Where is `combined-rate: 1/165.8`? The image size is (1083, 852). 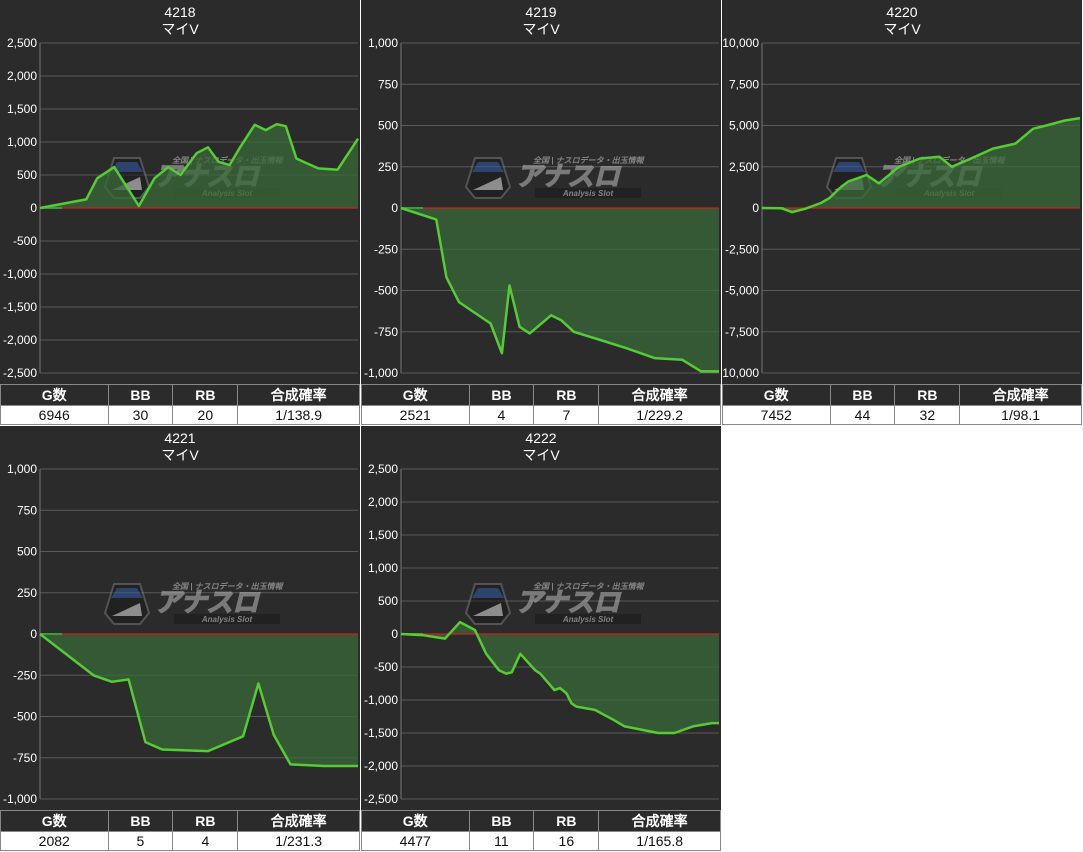
combined-rate: 1/165.8 is located at coordinates (659, 841).